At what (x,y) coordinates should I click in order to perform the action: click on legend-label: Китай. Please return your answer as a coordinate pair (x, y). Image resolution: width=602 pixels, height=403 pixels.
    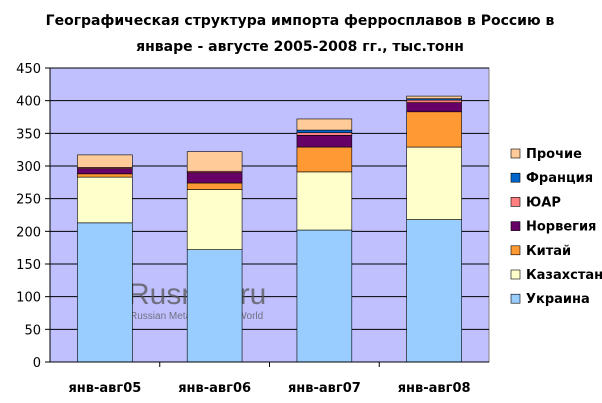
    Looking at the image, I should click on (548, 251).